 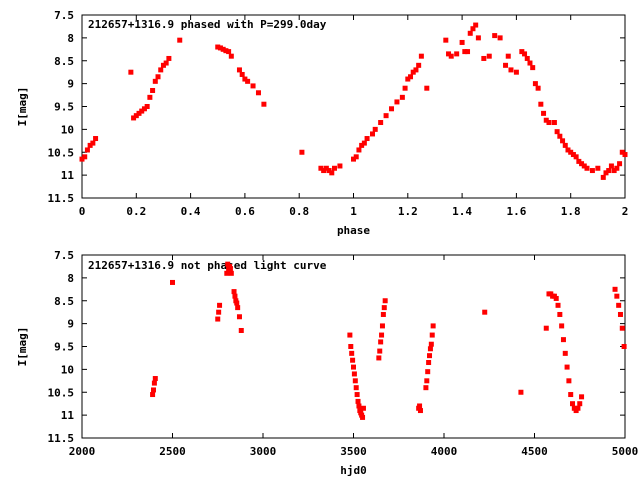 What do you see at coordinates (408, 211) in the screenshot?
I see `x-tick-label: 1.2` at bounding box center [408, 211].